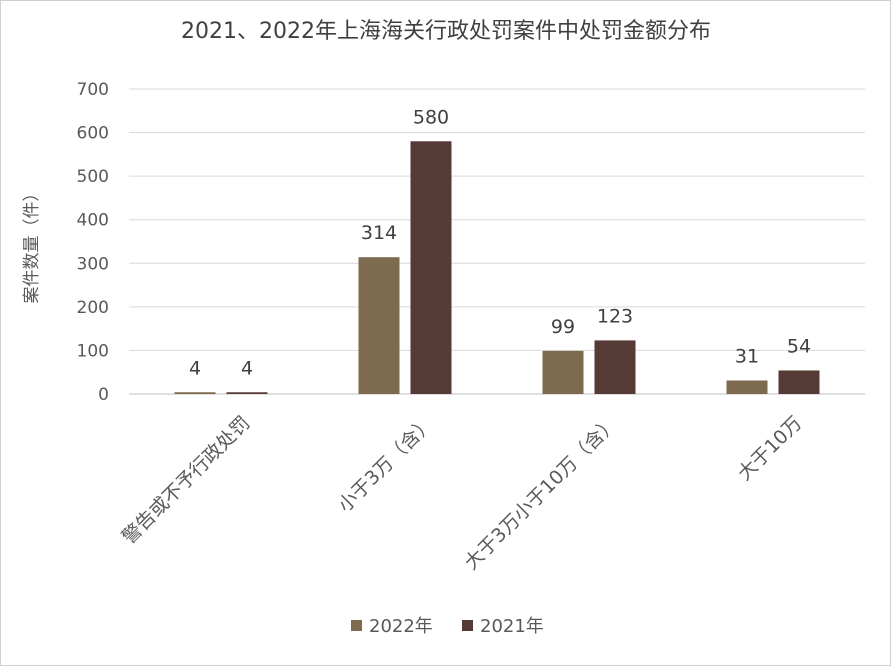 The width and height of the screenshot is (891, 669). Describe the element at coordinates (401, 626) in the screenshot. I see `legend-label: 2022年` at that location.